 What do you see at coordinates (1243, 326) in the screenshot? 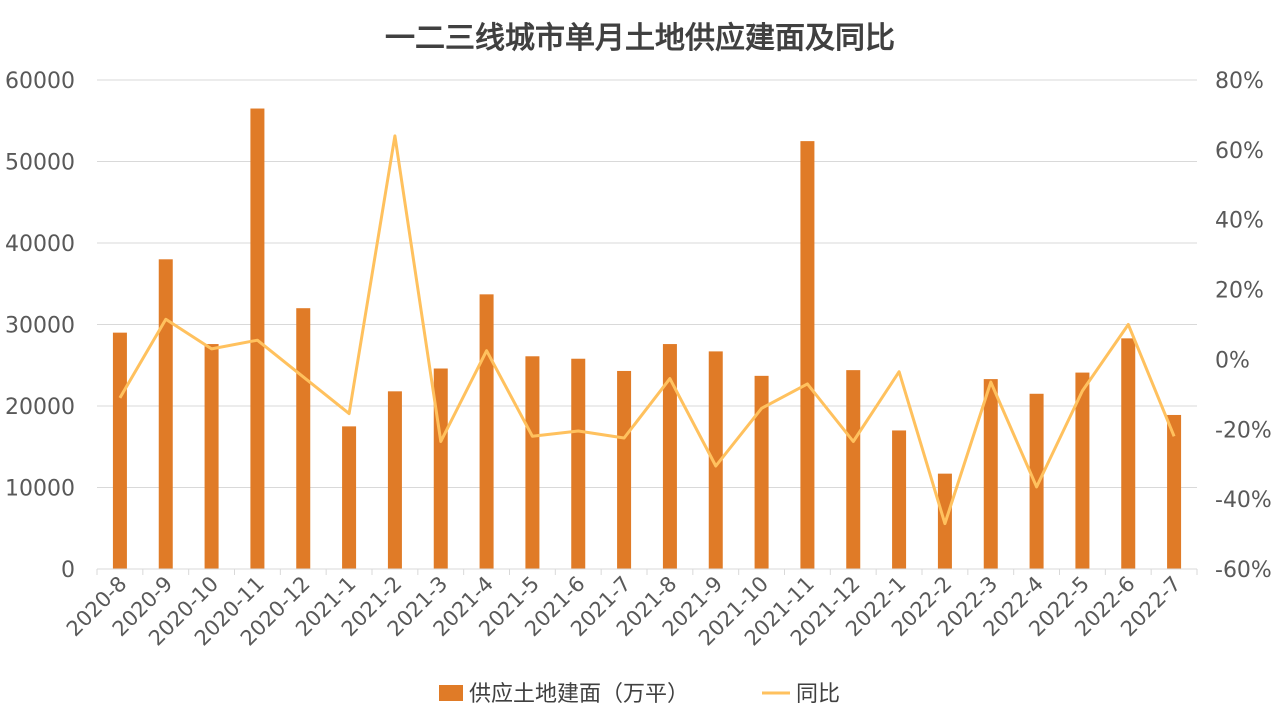
I see `right-y-axis: -60% -40% -20% 0% 20% 40% 60% 80%` at bounding box center [1243, 326].